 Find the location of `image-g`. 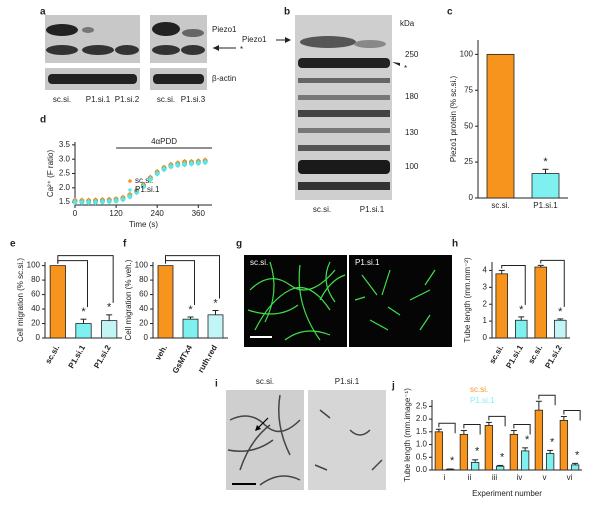

image-g is located at coordinates (348, 301).